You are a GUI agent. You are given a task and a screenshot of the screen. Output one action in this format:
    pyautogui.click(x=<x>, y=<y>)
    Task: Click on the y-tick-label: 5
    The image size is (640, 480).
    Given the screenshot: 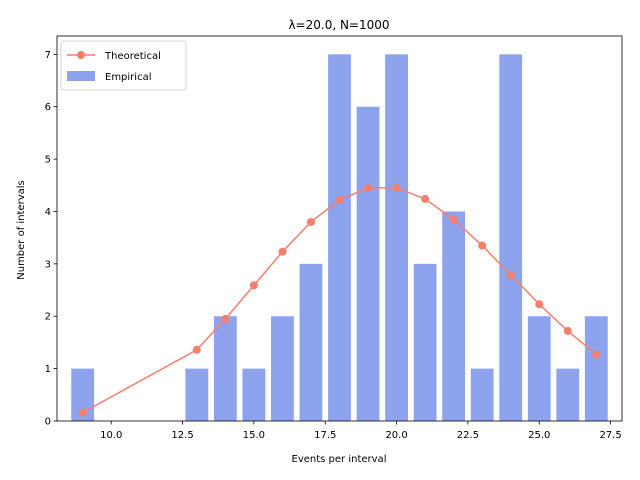 What is the action you would take?
    pyautogui.click(x=48, y=160)
    